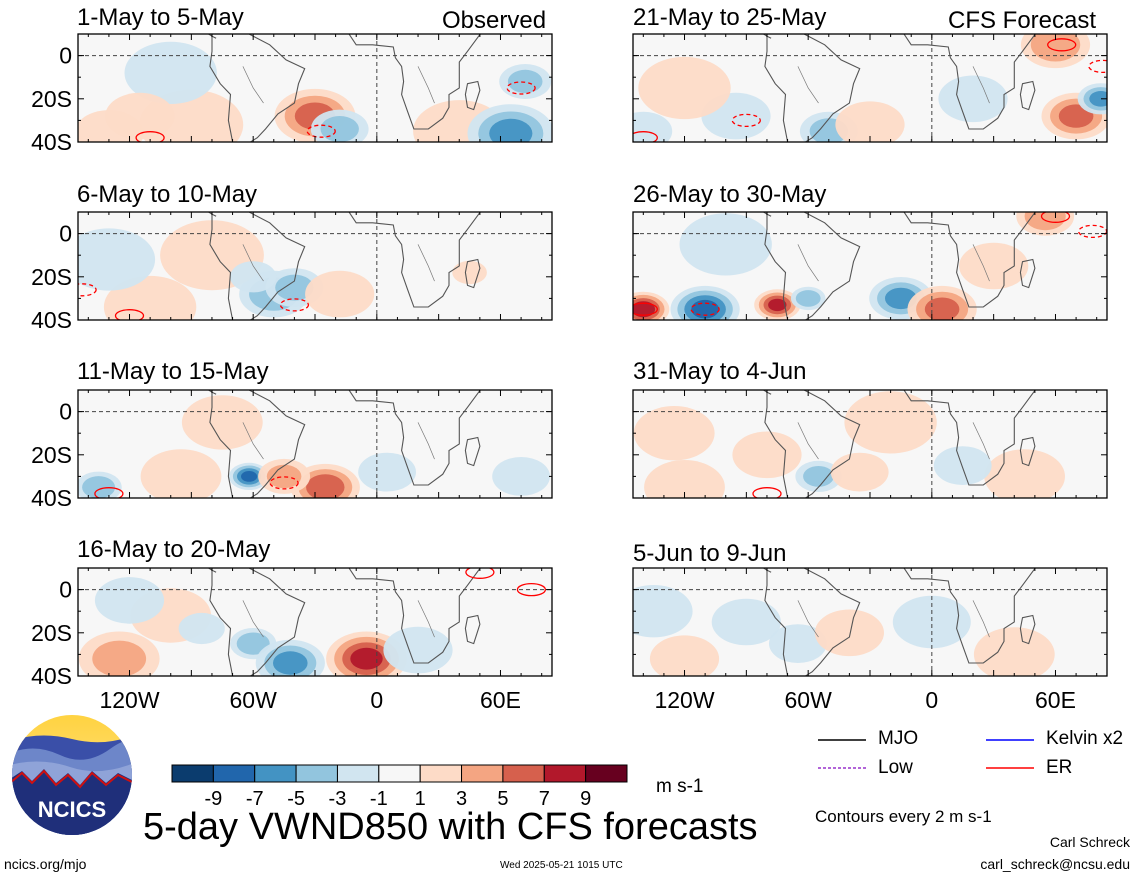  What do you see at coordinates (51, 99) in the screenshot?
I see `ytick-label-1-2: 20S` at bounding box center [51, 99].